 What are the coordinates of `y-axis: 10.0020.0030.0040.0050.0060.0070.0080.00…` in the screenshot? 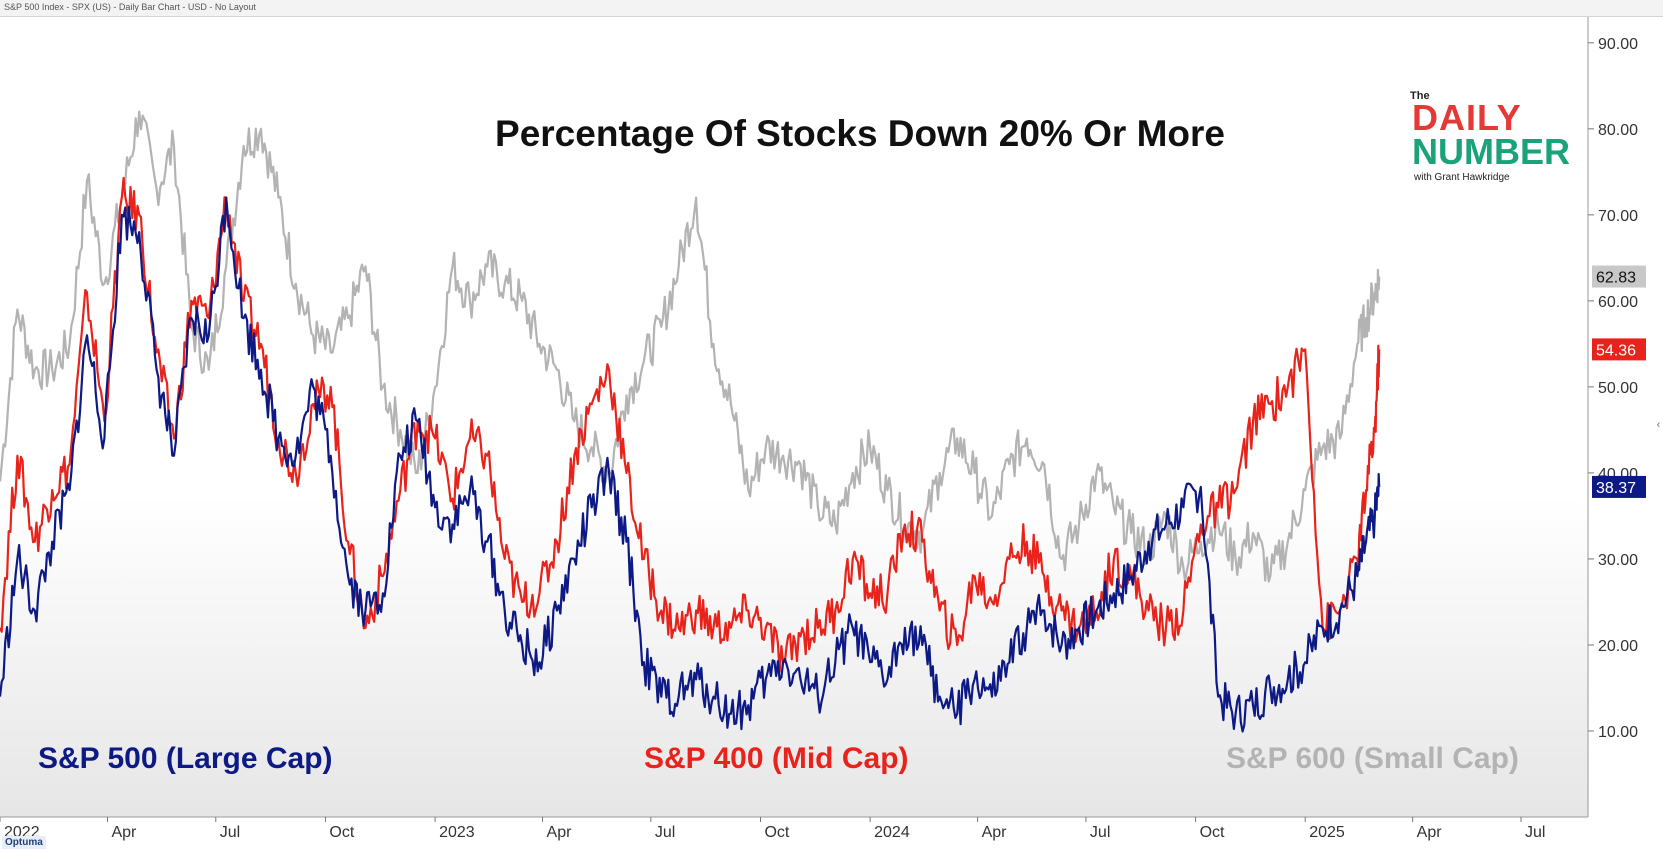 It's located at (1613, 388).